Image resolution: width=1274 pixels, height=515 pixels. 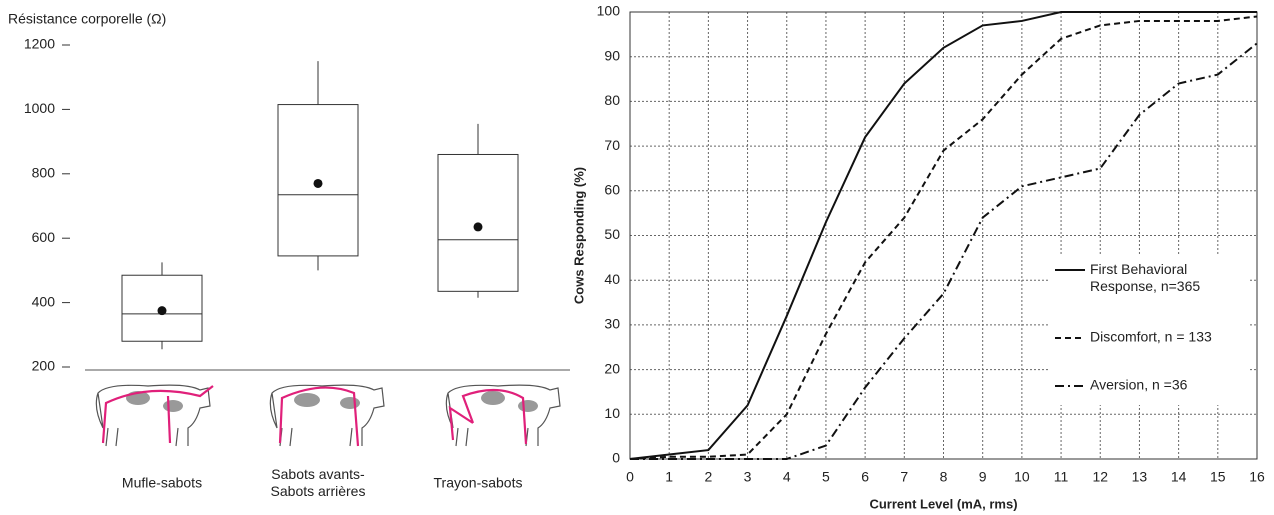 What do you see at coordinates (865, 477) in the screenshot?
I see `x-tick-label: 6` at bounding box center [865, 477].